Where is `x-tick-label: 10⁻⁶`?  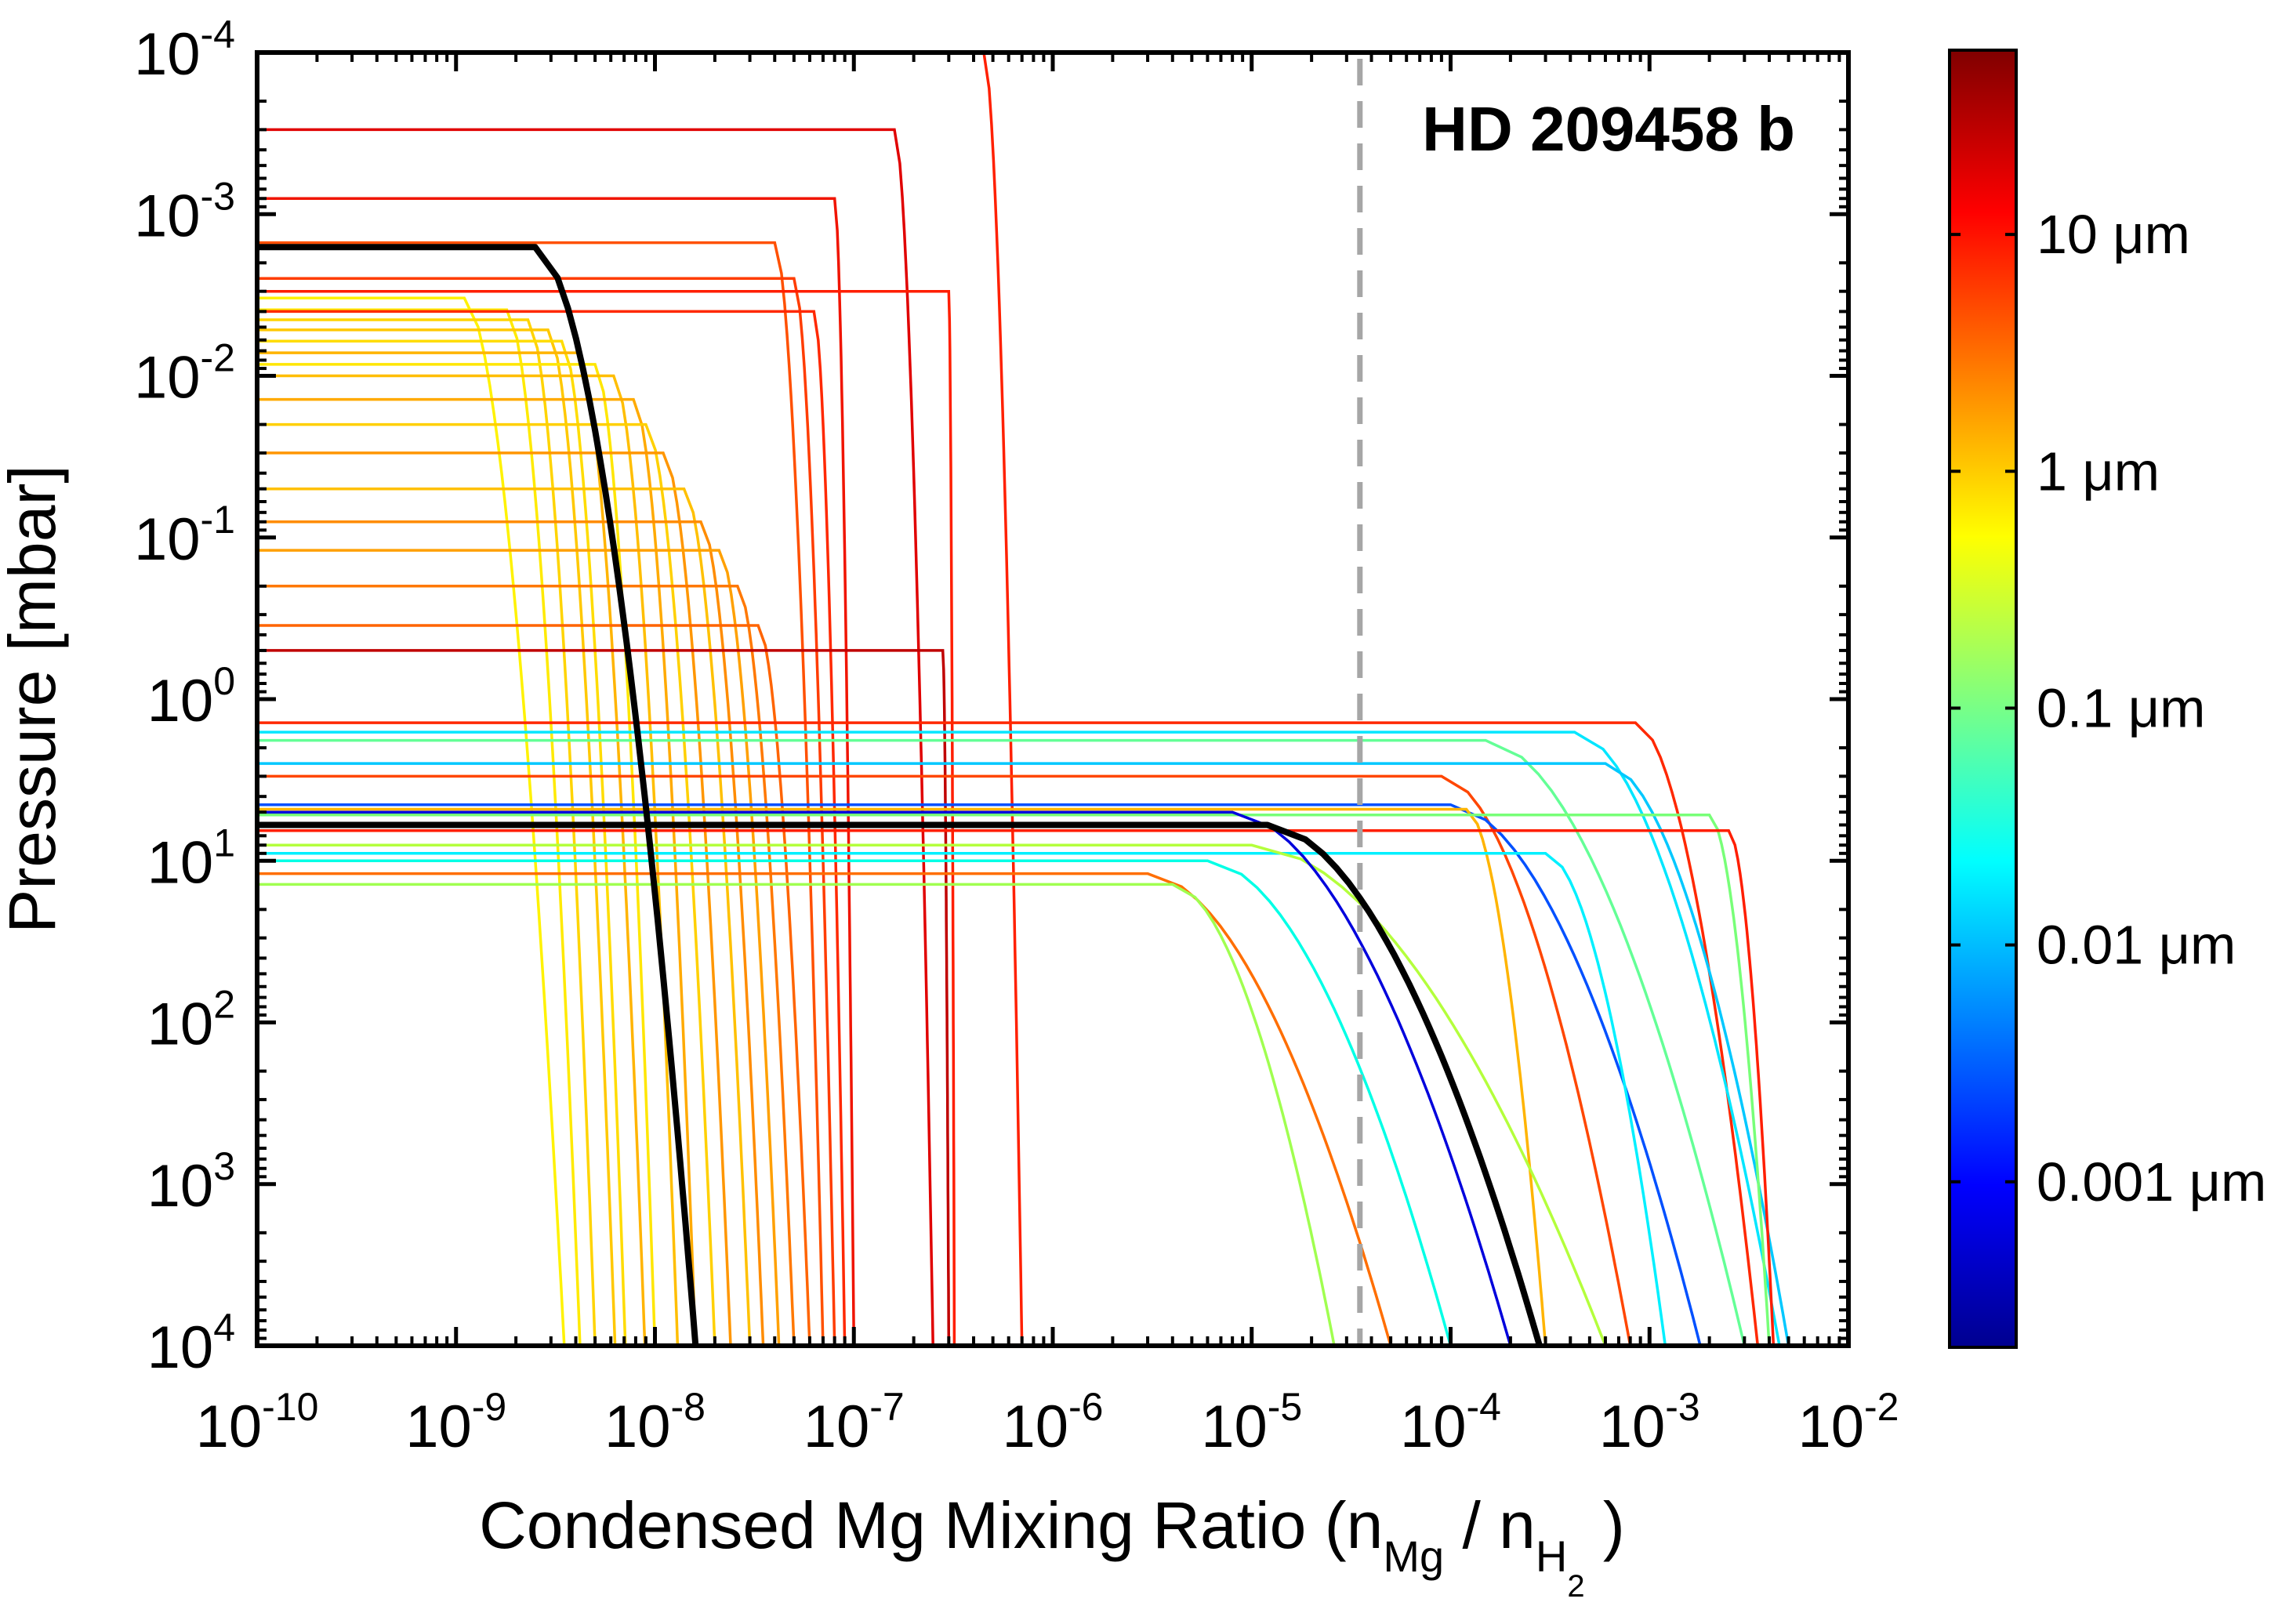
x-tick-label: 10⁻⁶ is located at coordinates (1052, 1422).